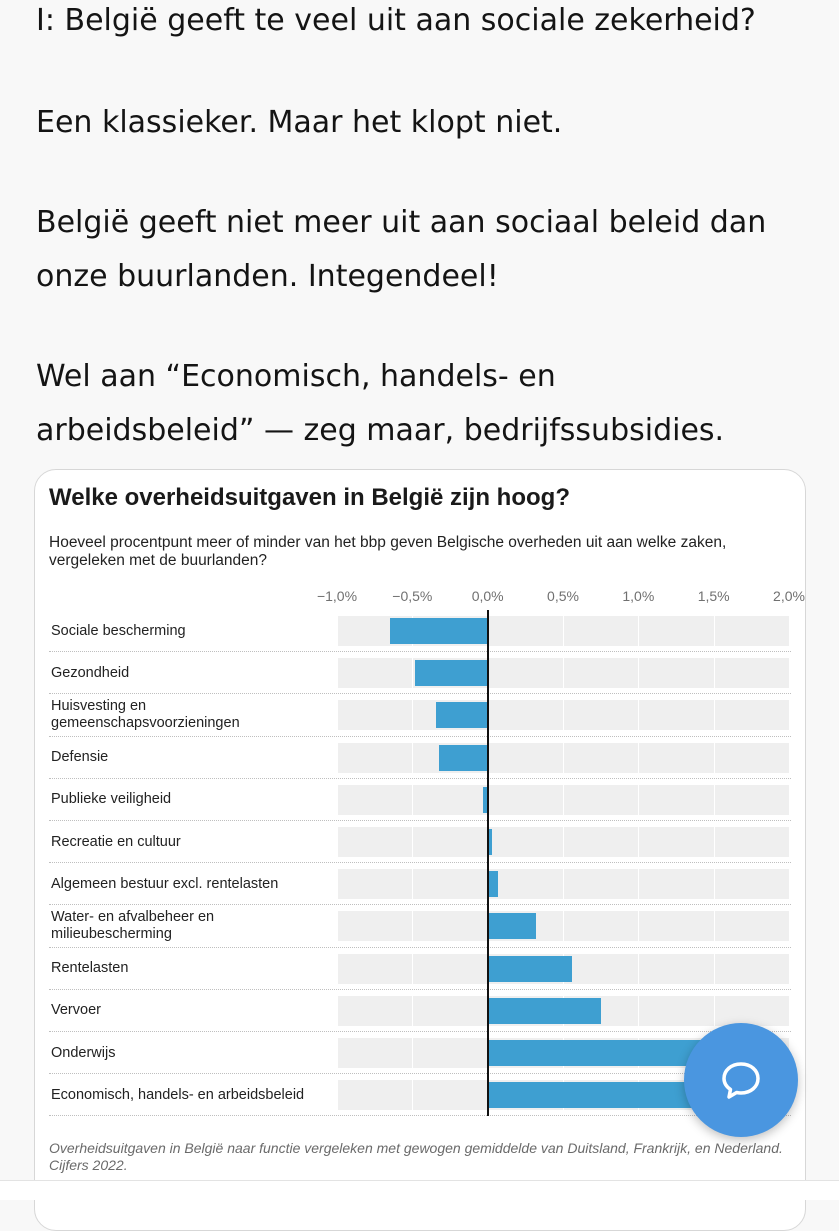 The width and height of the screenshot is (839, 1231). I want to click on chart-row: Sociale bescherming, so click(420, 631).